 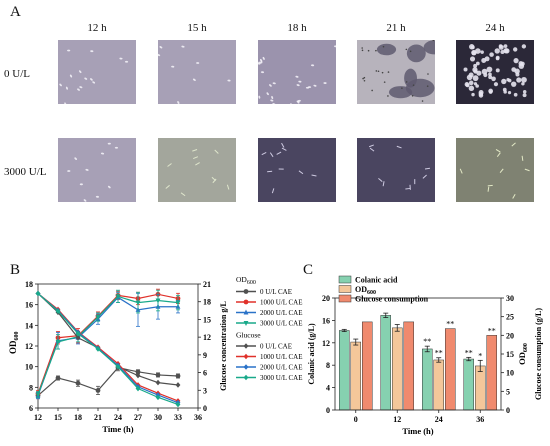 What do you see at coordinates (365, 290) in the screenshot?
I see `legend-label: OD600` at bounding box center [365, 290].